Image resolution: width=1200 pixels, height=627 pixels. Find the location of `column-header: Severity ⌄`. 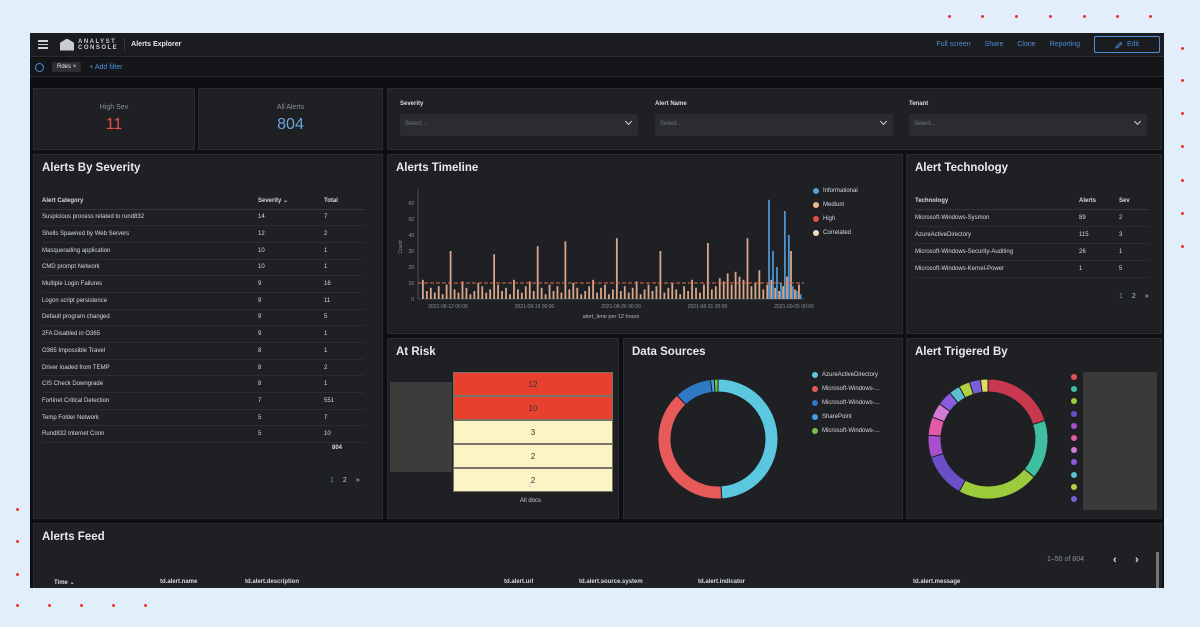

column-header: Severity ⌄ is located at coordinates (291, 201).